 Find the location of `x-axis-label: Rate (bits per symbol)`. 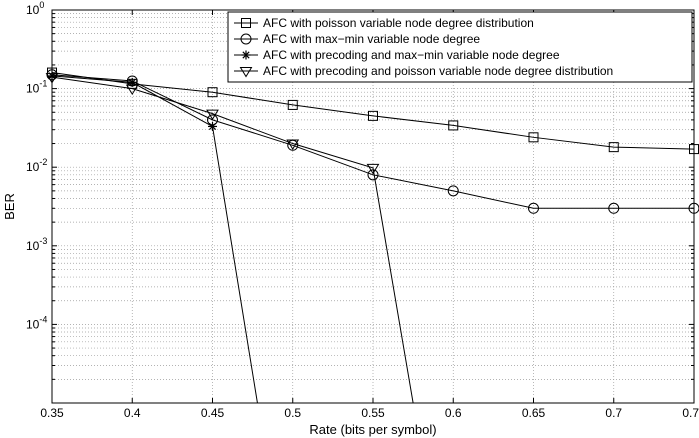

x-axis-label: Rate (bits per symbol) is located at coordinates (372, 429).